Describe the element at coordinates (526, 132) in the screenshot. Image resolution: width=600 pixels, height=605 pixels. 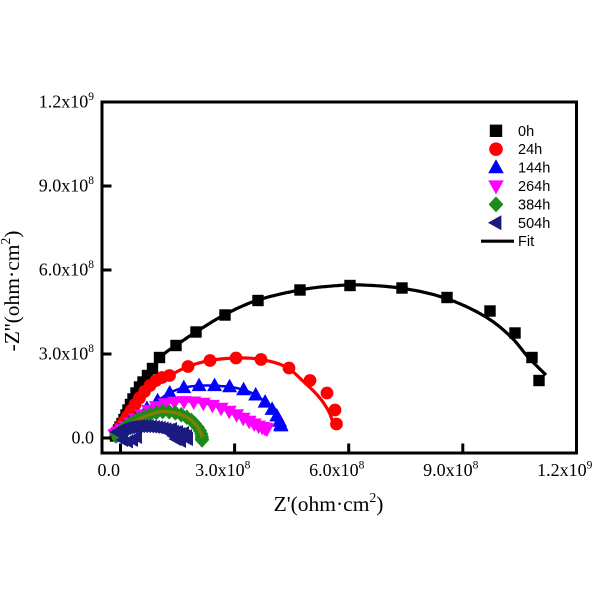
I see `svg-text: 0h` at that location.